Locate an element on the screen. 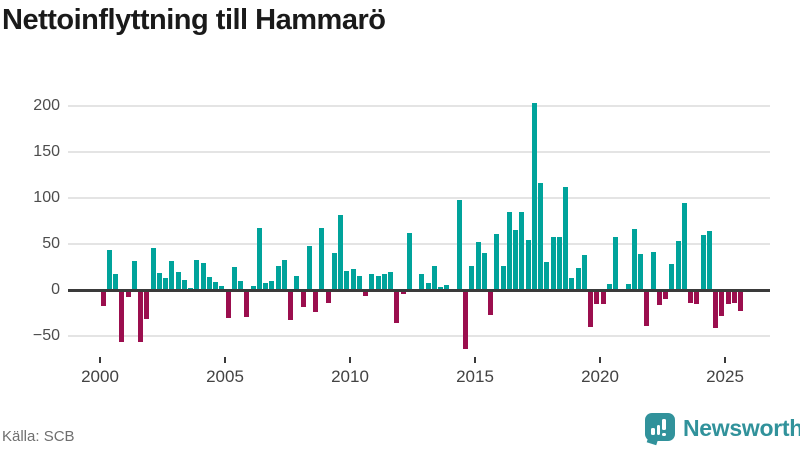 This screenshot has height=450, width=800. bar-2020-Q1 is located at coordinates (603, 297).